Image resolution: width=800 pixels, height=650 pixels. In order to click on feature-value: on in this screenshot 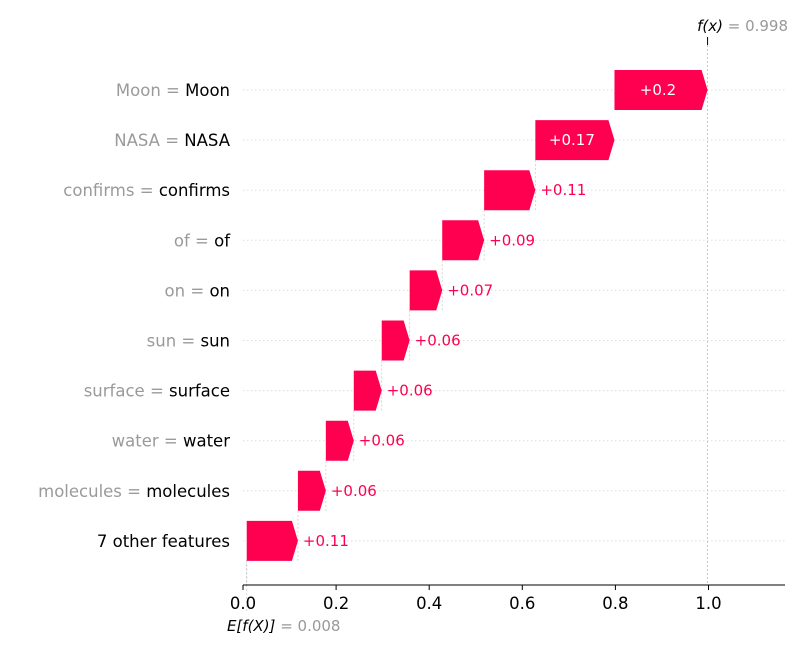, I will do `click(219, 290)`.